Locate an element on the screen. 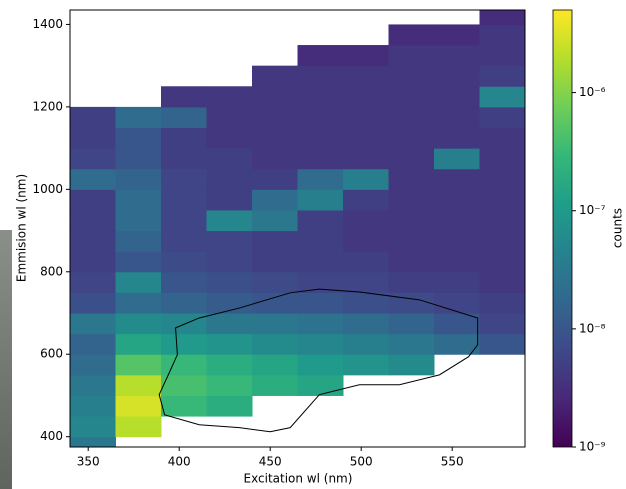 Image resolution: width=626 pixels, height=489 pixels. x-tick-label: 350 is located at coordinates (88, 462).